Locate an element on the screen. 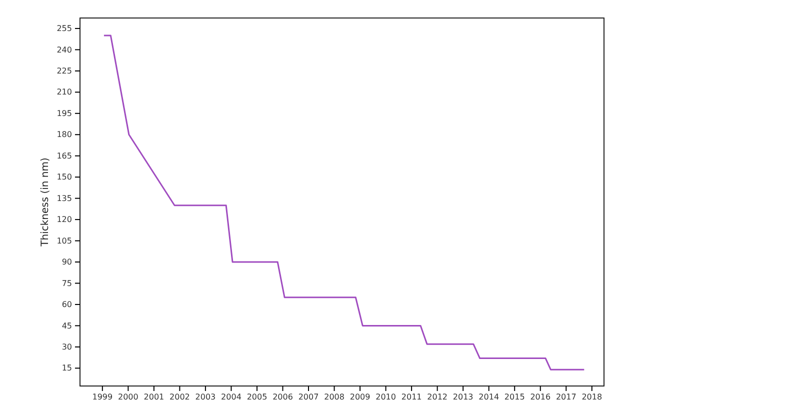 This screenshot has width=800, height=417. y-axis-title: Thickness (in nm) is located at coordinates (45, 203).